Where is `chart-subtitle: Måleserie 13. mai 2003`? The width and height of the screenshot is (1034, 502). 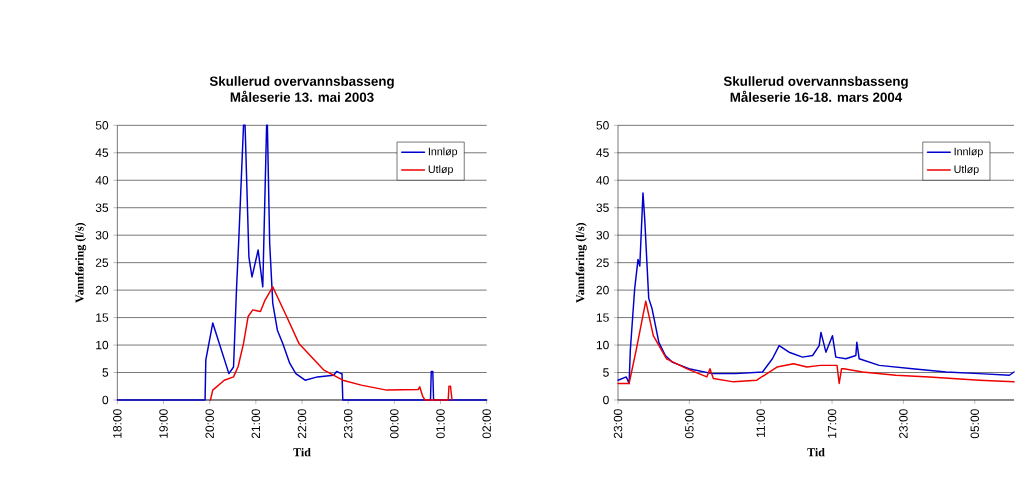 chart-subtitle: Måleserie 13. mai 2003 is located at coordinates (302, 96).